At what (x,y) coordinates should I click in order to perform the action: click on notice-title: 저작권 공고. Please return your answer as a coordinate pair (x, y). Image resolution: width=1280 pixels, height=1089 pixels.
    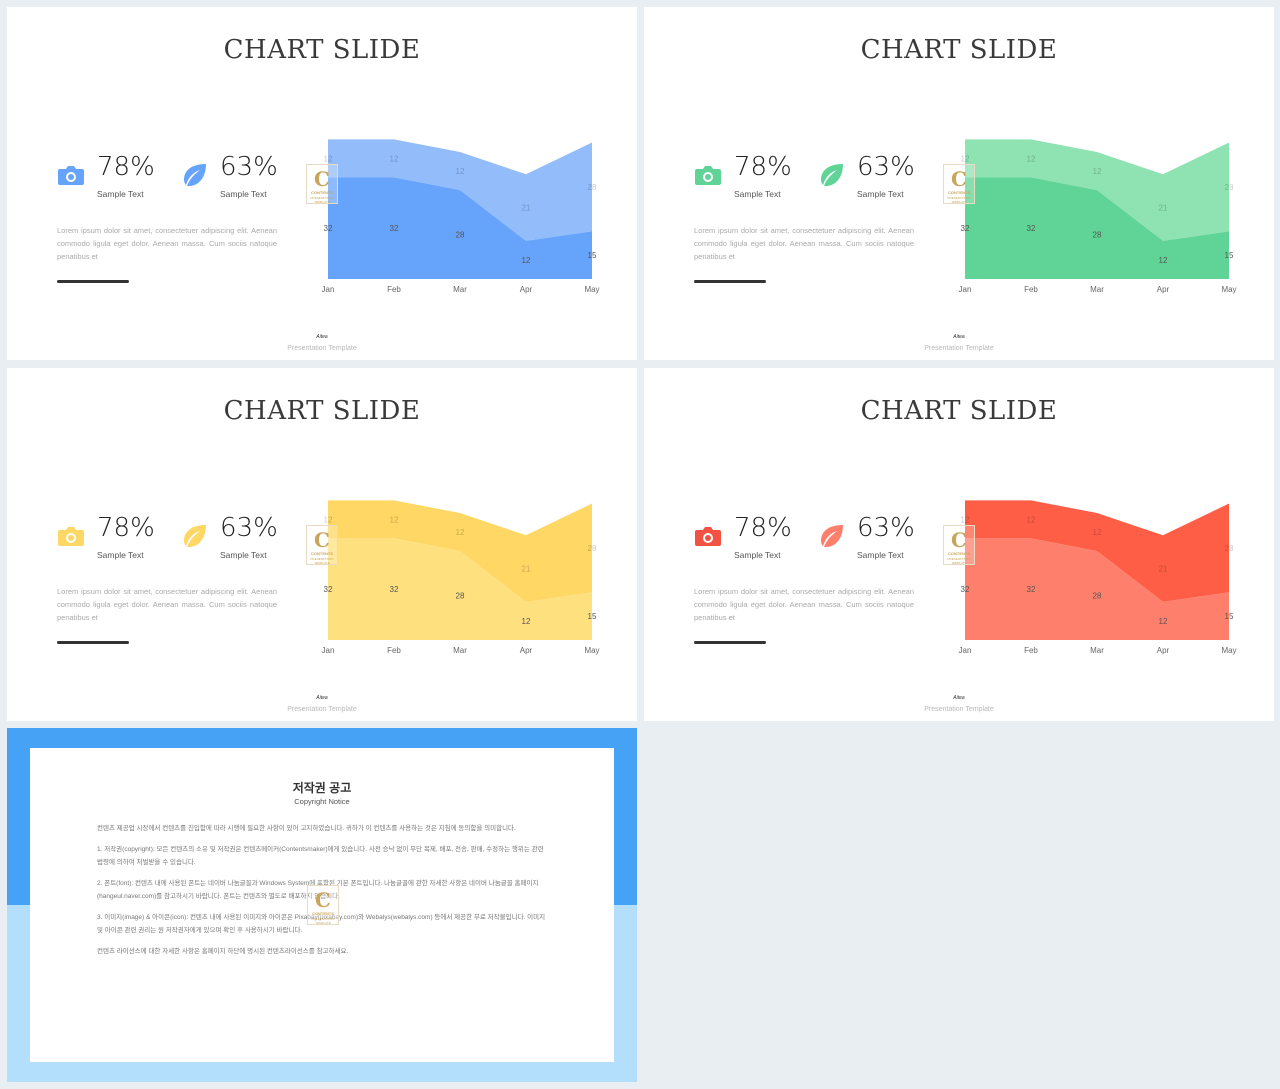
    Looking at the image, I should click on (322, 788).